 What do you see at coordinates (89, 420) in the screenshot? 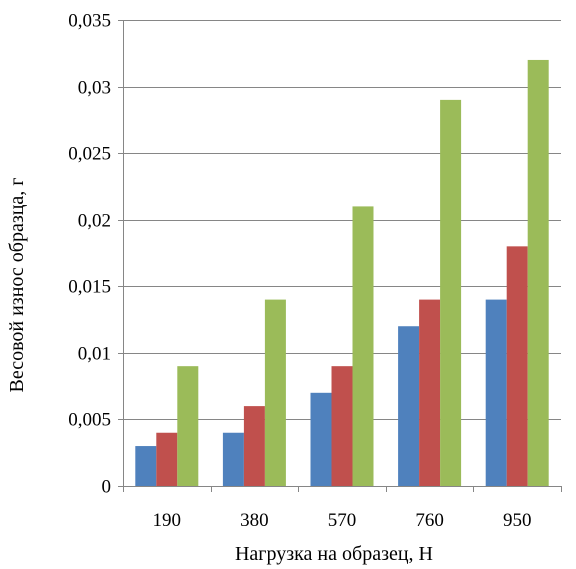
I see `y-tick-label: 0,005` at bounding box center [89, 420].